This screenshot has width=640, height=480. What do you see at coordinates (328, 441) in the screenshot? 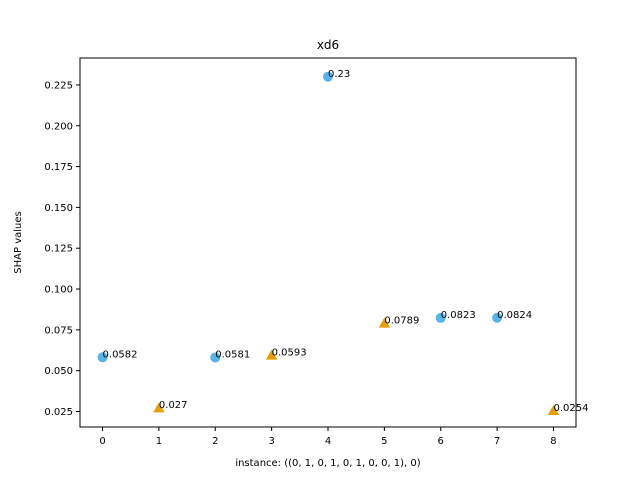
I see `x-tick-label: 4` at bounding box center [328, 441].